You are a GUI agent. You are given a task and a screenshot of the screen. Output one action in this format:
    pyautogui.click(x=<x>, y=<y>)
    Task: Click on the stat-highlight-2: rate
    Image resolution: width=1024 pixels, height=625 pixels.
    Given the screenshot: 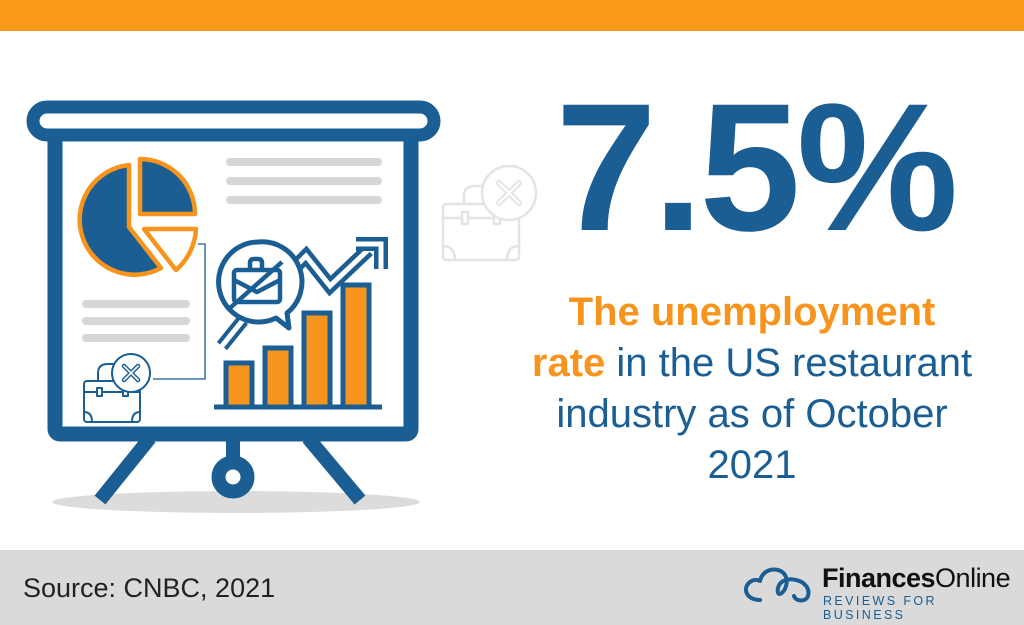 What is the action you would take?
    pyautogui.click(x=568, y=363)
    